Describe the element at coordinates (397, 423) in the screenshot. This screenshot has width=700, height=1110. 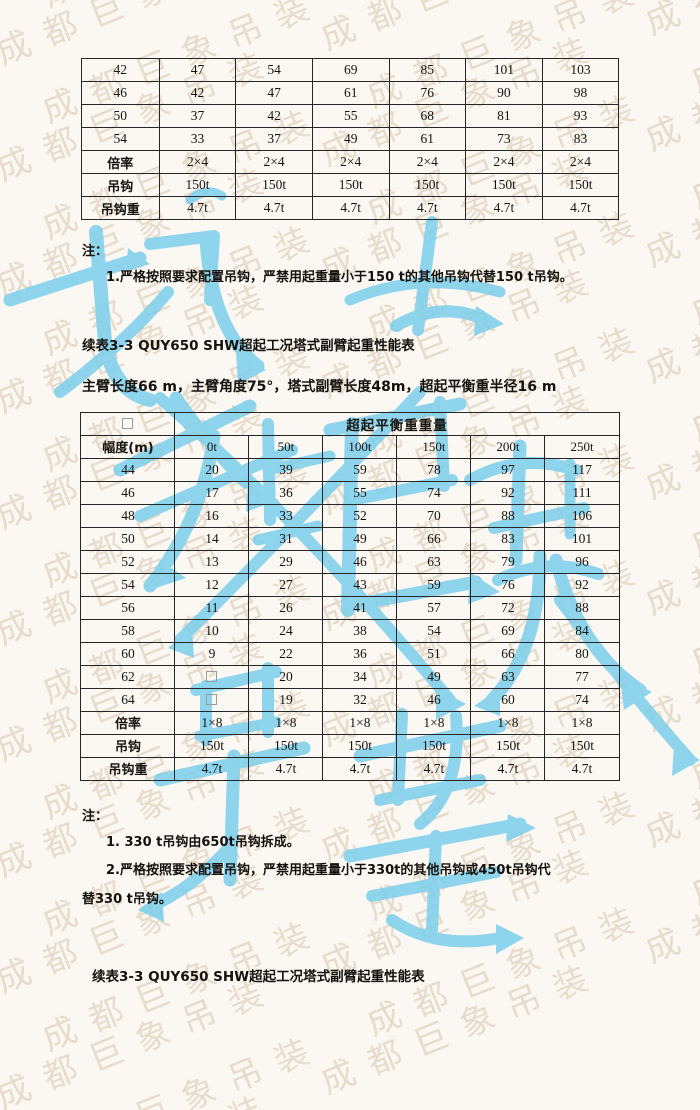
I see `table2-group-header: 超起平衡重重量` at that location.